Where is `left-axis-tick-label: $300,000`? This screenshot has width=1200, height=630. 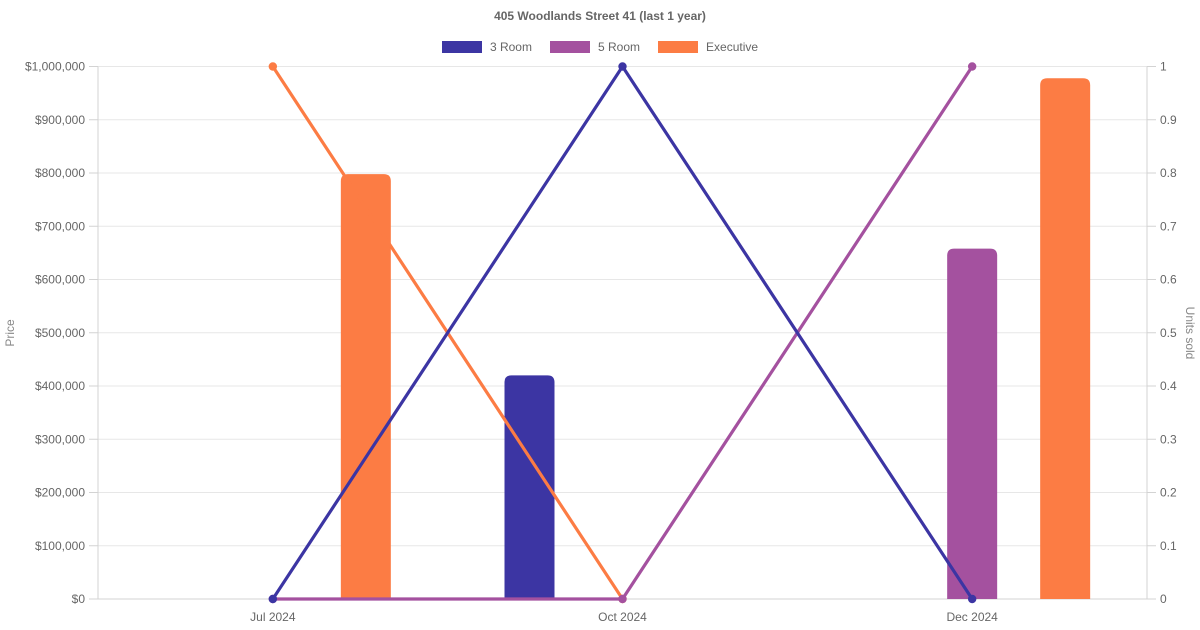
left-axis-tick-label: $300,000 is located at coordinates (60, 439).